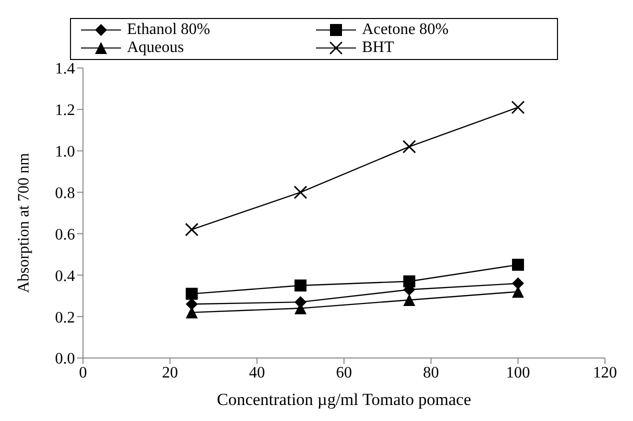 This screenshot has width=633, height=421. Describe the element at coordinates (65, 193) in the screenshot. I see `y-tick-label: 0.8` at that location.